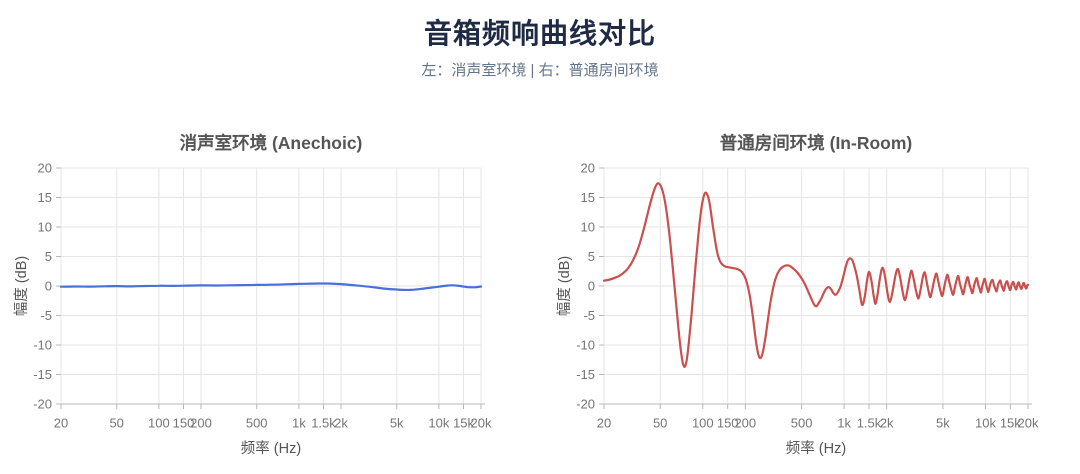  I want to click on anechoic-response-line, so click(271, 287).